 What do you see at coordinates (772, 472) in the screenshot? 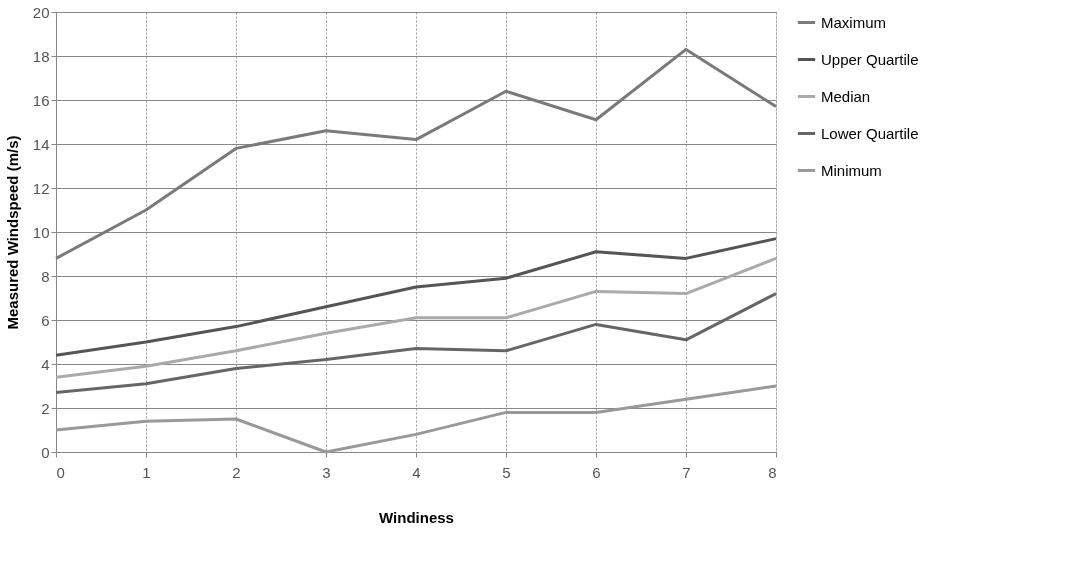
I see `x-tick-label: 8` at bounding box center [772, 472].